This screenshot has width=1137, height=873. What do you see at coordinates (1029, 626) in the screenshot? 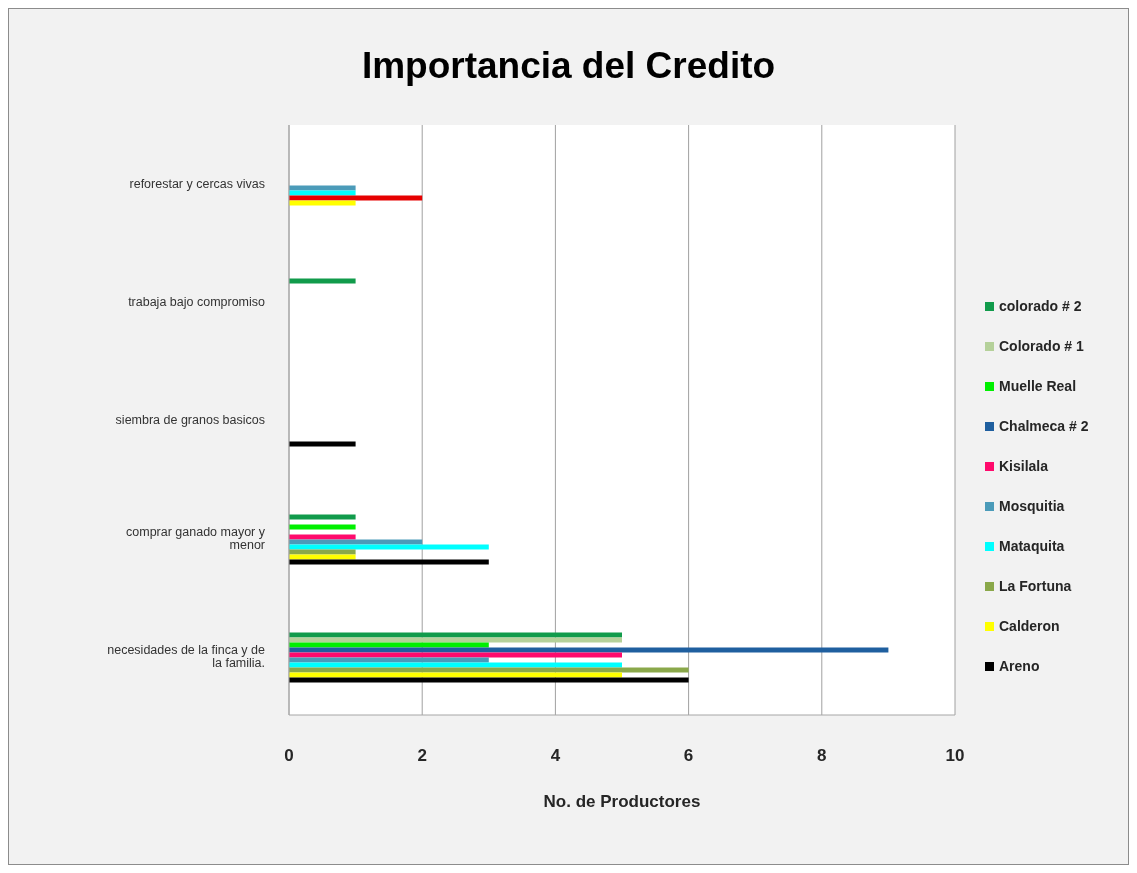
I see `legend-label: Calderon` at bounding box center [1029, 626].